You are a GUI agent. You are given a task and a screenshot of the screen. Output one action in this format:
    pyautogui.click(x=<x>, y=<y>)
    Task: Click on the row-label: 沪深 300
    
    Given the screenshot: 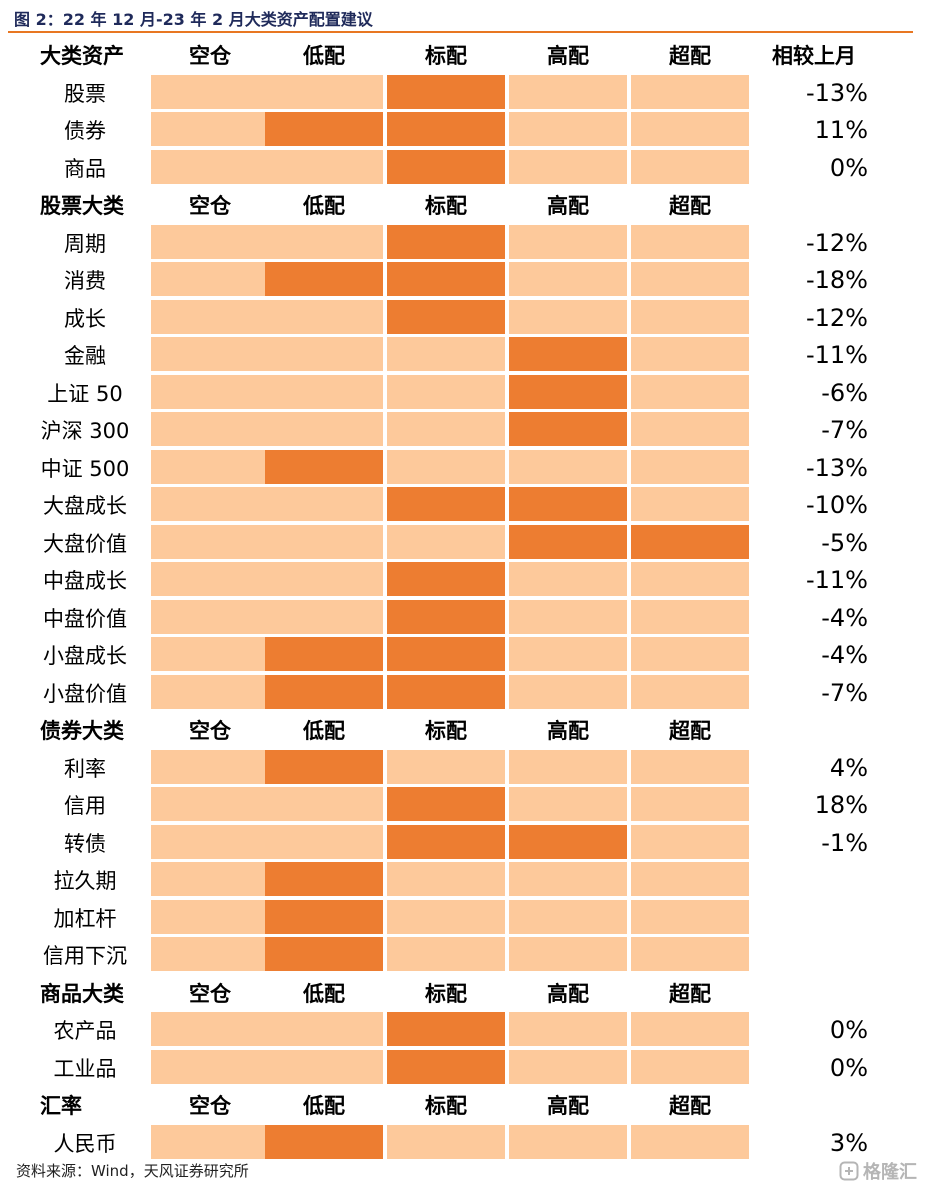 What is the action you would take?
    pyautogui.click(x=85, y=431)
    